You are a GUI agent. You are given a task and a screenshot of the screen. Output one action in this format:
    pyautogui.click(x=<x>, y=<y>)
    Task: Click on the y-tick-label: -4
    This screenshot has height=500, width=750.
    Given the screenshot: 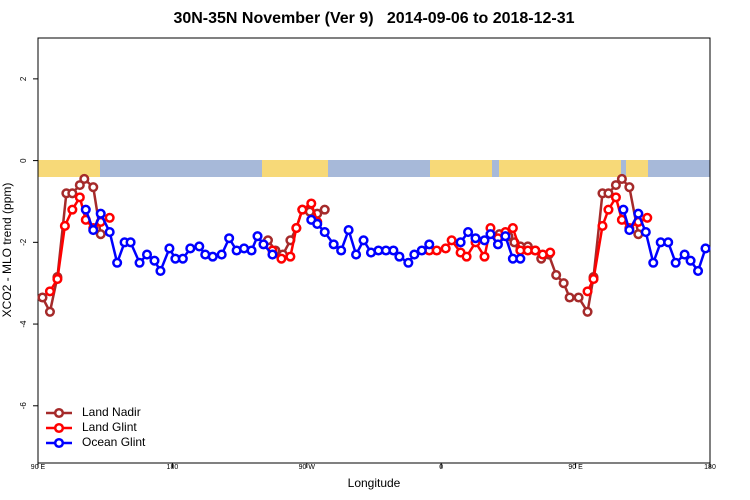 What is the action you would take?
    pyautogui.click(x=23, y=324)
    